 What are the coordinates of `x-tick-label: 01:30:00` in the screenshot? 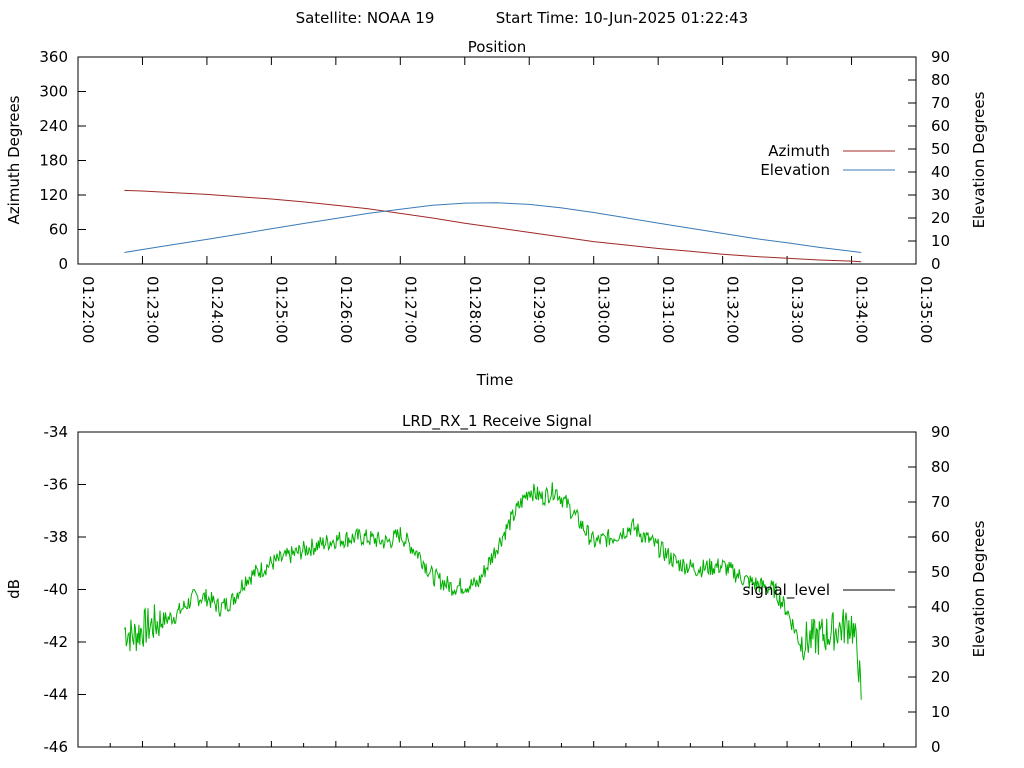 It's located at (604, 309).